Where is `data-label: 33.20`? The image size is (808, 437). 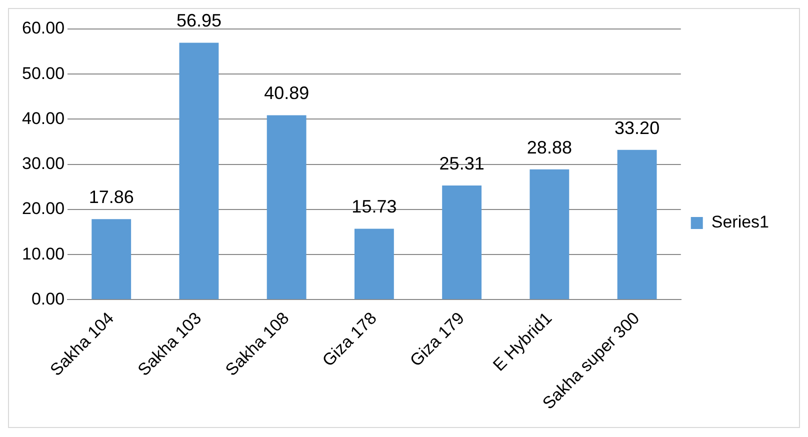 data-label: 33.20 is located at coordinates (637, 128).